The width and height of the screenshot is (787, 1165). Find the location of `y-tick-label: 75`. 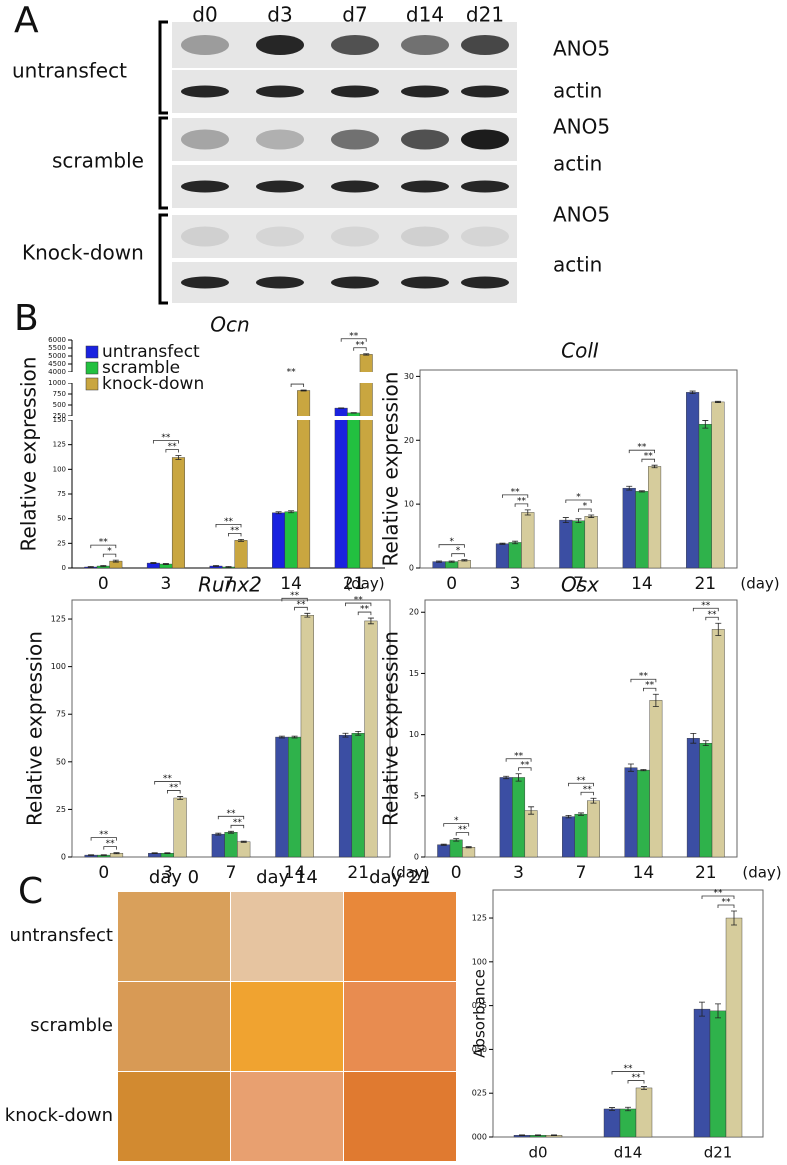

y-tick-label: 75 is located at coordinates (61, 494).